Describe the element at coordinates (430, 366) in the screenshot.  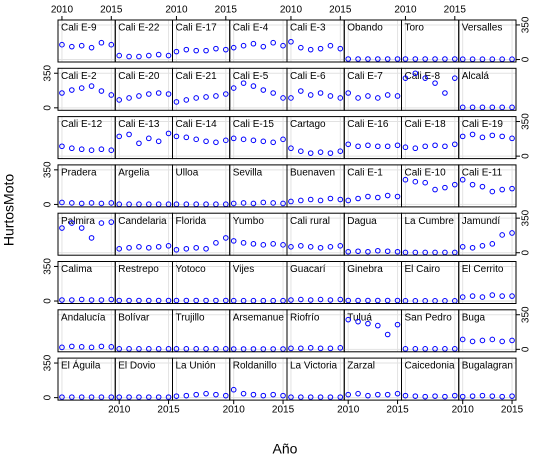
I see `strip-label: Caicedonia` at that location.